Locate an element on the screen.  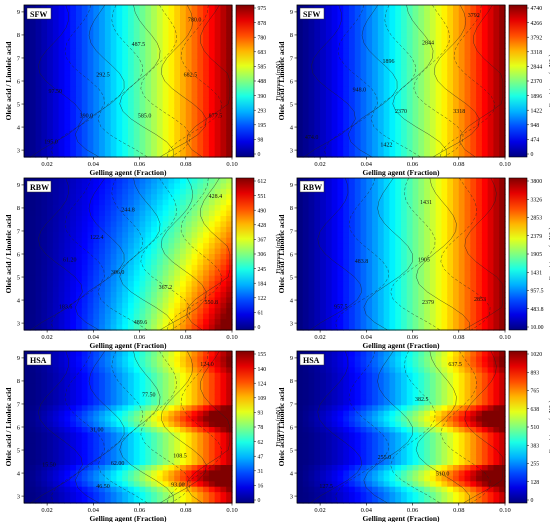
contour-label: 122.4 is located at coordinates (97, 238).